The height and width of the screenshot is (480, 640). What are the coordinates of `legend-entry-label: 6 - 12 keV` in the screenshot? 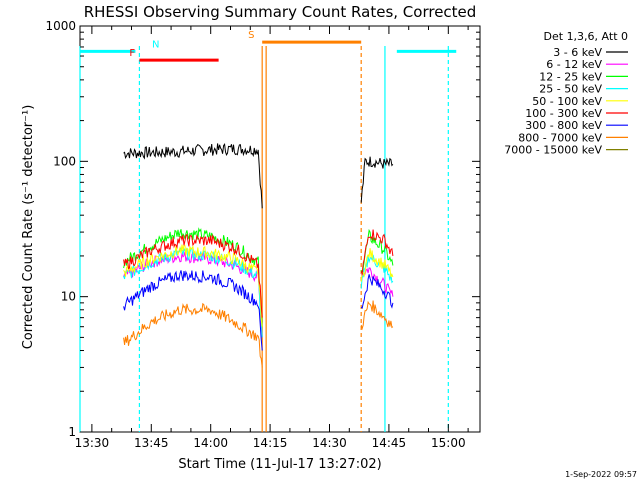 It's located at (574, 64).